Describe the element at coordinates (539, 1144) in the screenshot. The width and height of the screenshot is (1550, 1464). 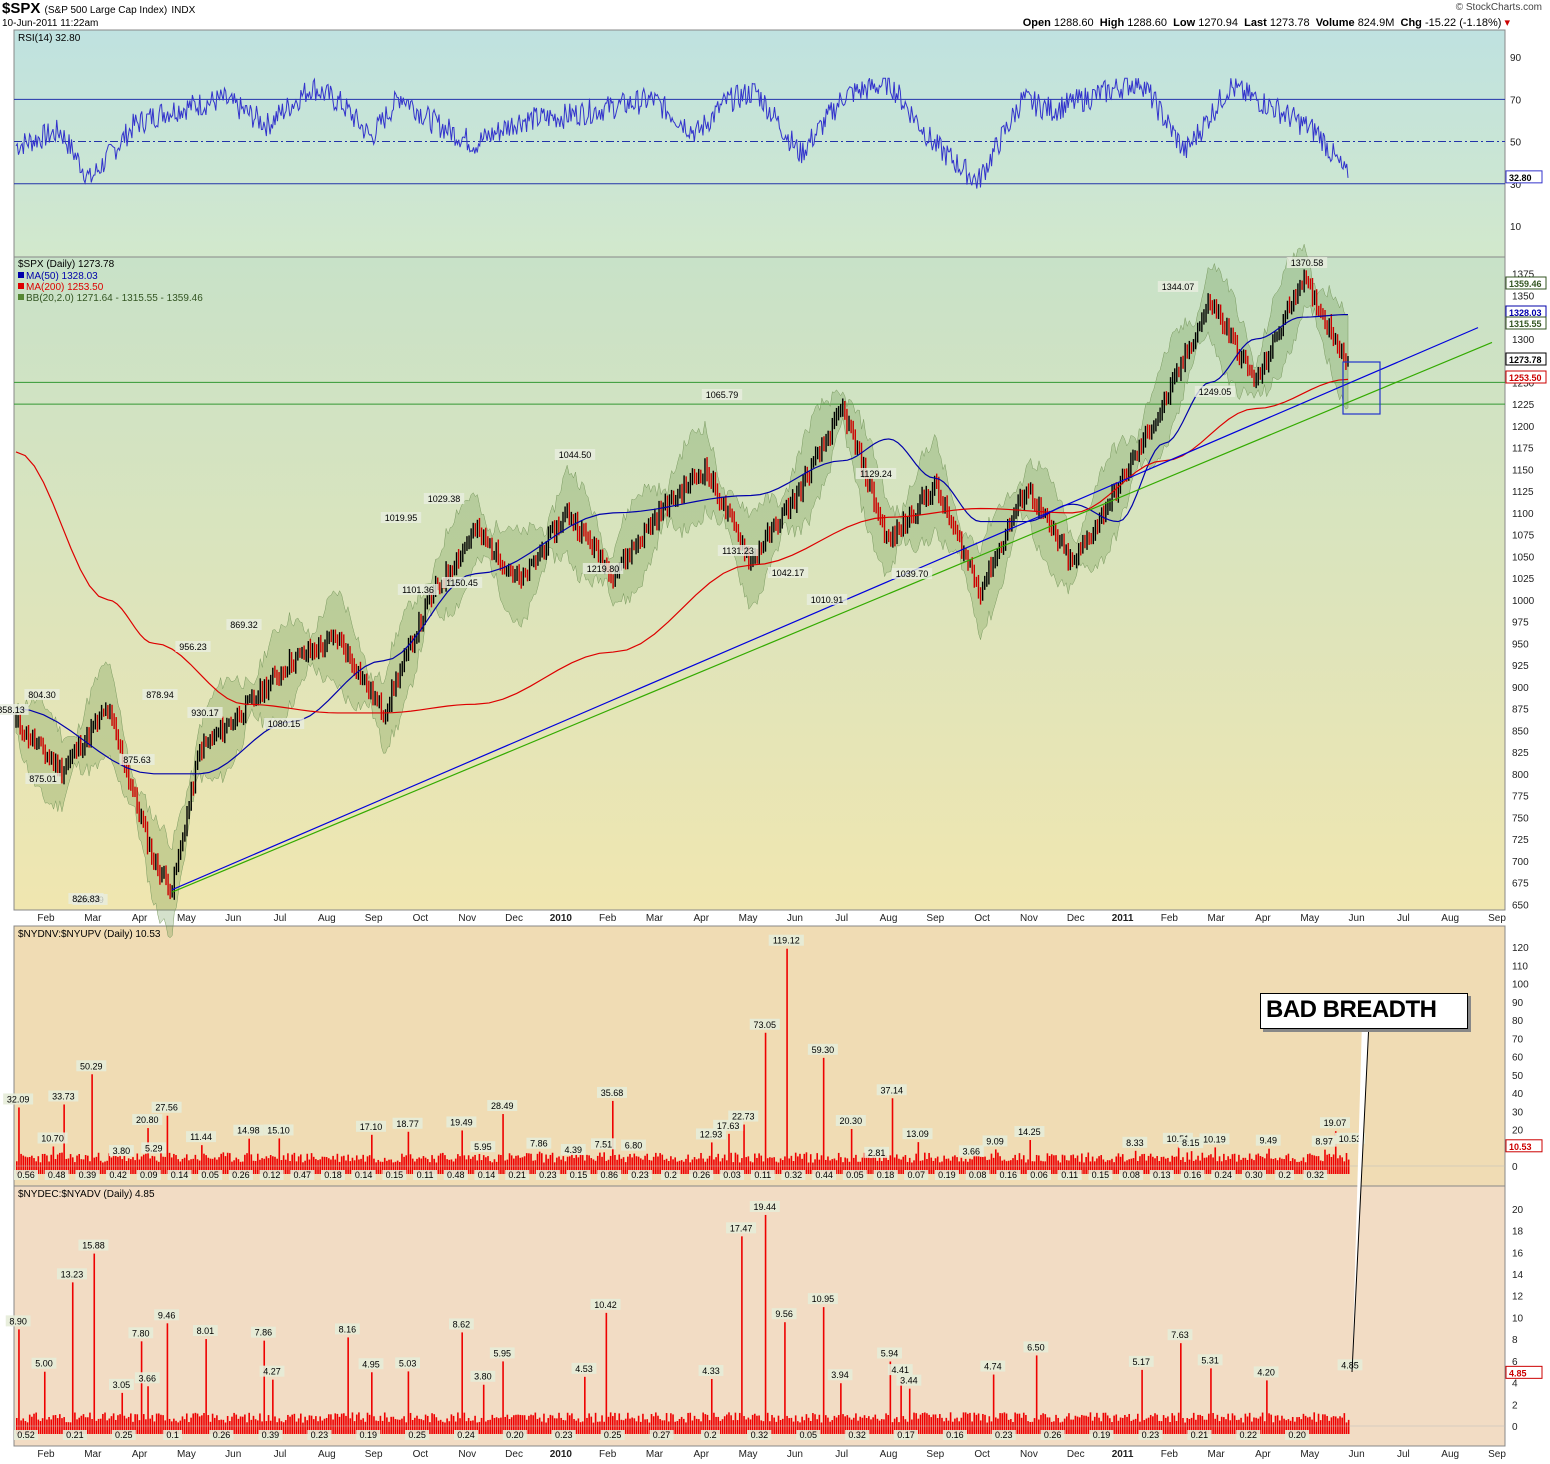
I see `nydnv-peak-label: 7.86` at that location.